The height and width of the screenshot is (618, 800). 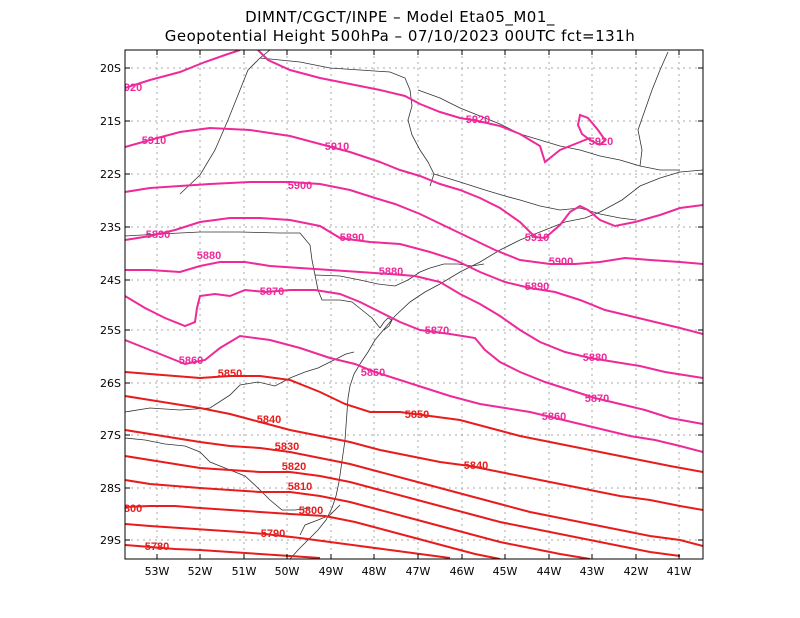 What do you see at coordinates (592, 571) in the screenshot?
I see `lon-tick-label: 43W` at bounding box center [592, 571].